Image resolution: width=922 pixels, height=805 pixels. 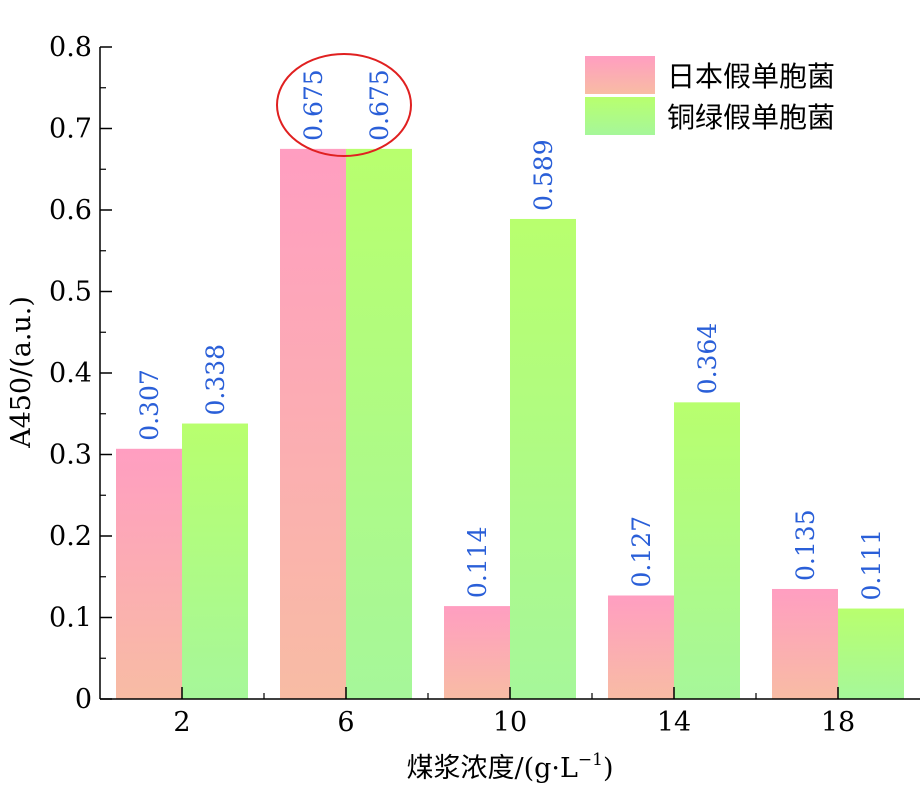 I want to click on highlight-ellipse, so click(x=344, y=105).